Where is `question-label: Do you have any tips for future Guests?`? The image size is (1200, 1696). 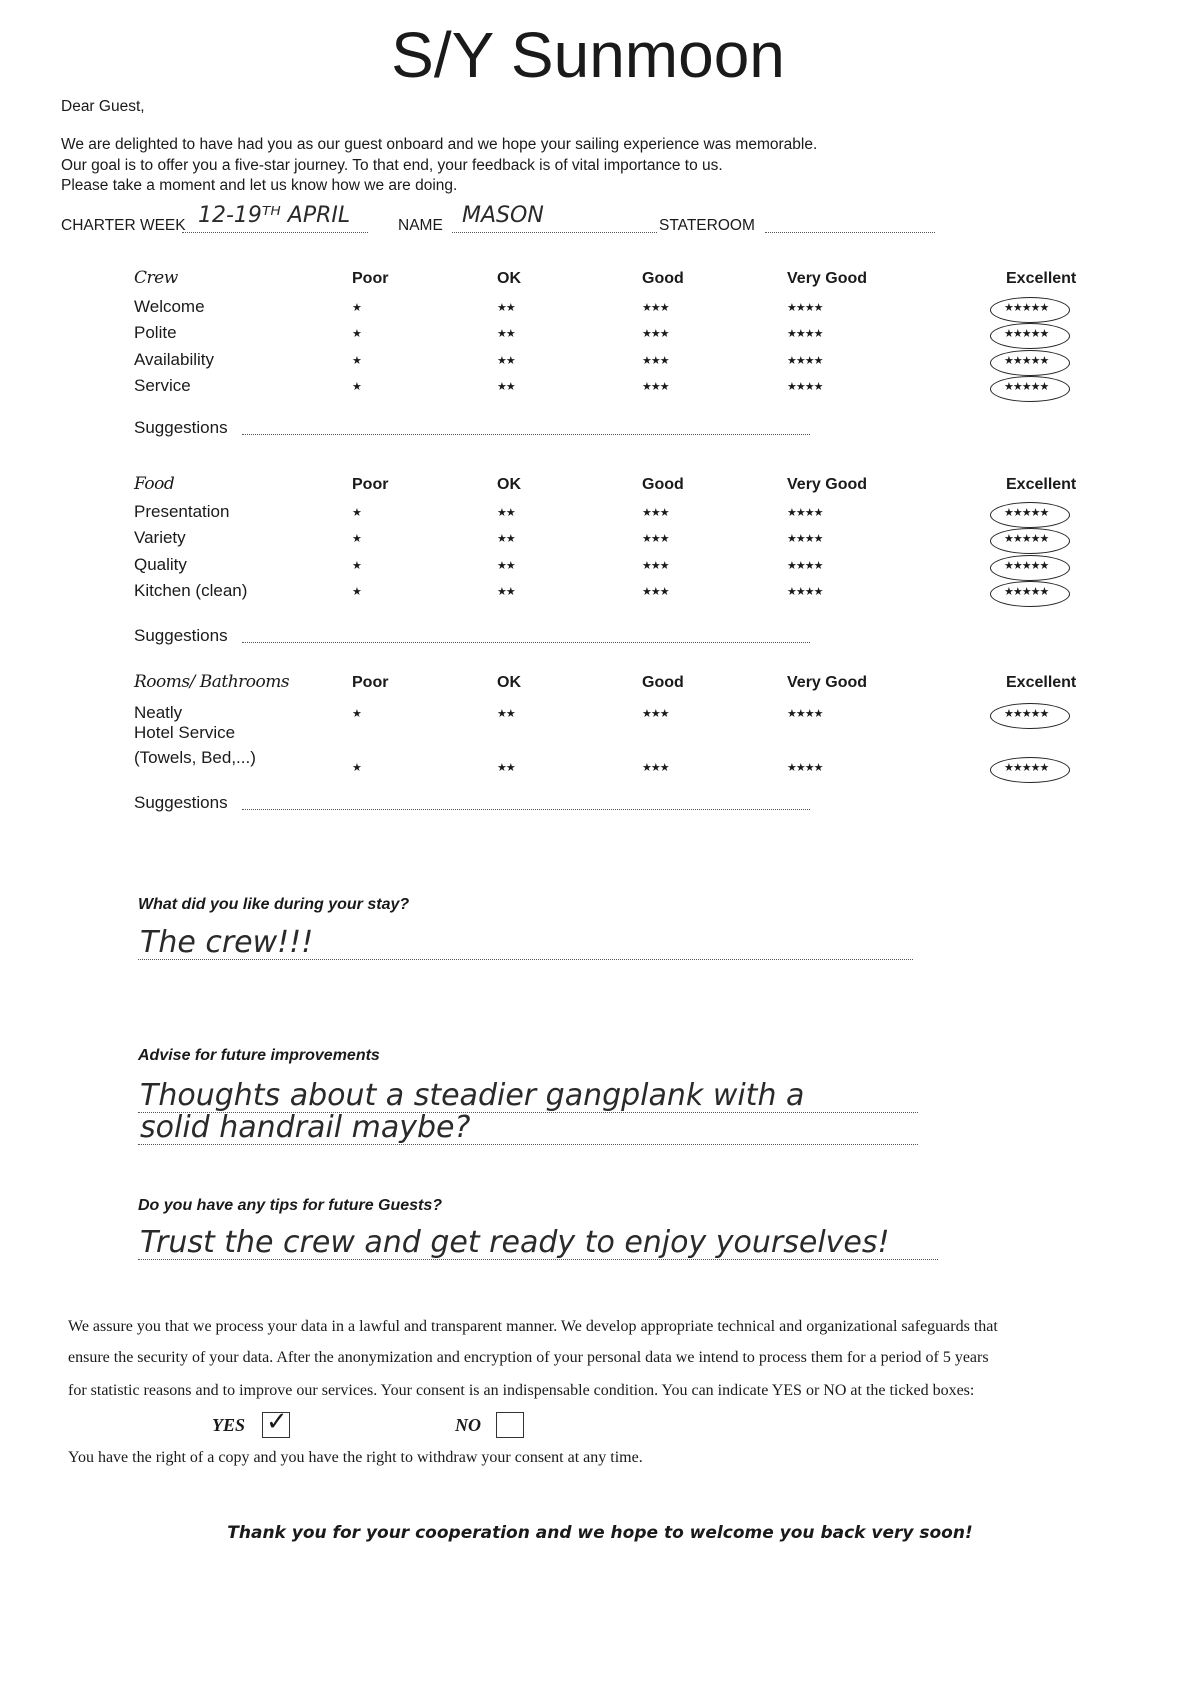 question-label: Do you have any tips for future Guests? is located at coordinates (290, 1205).